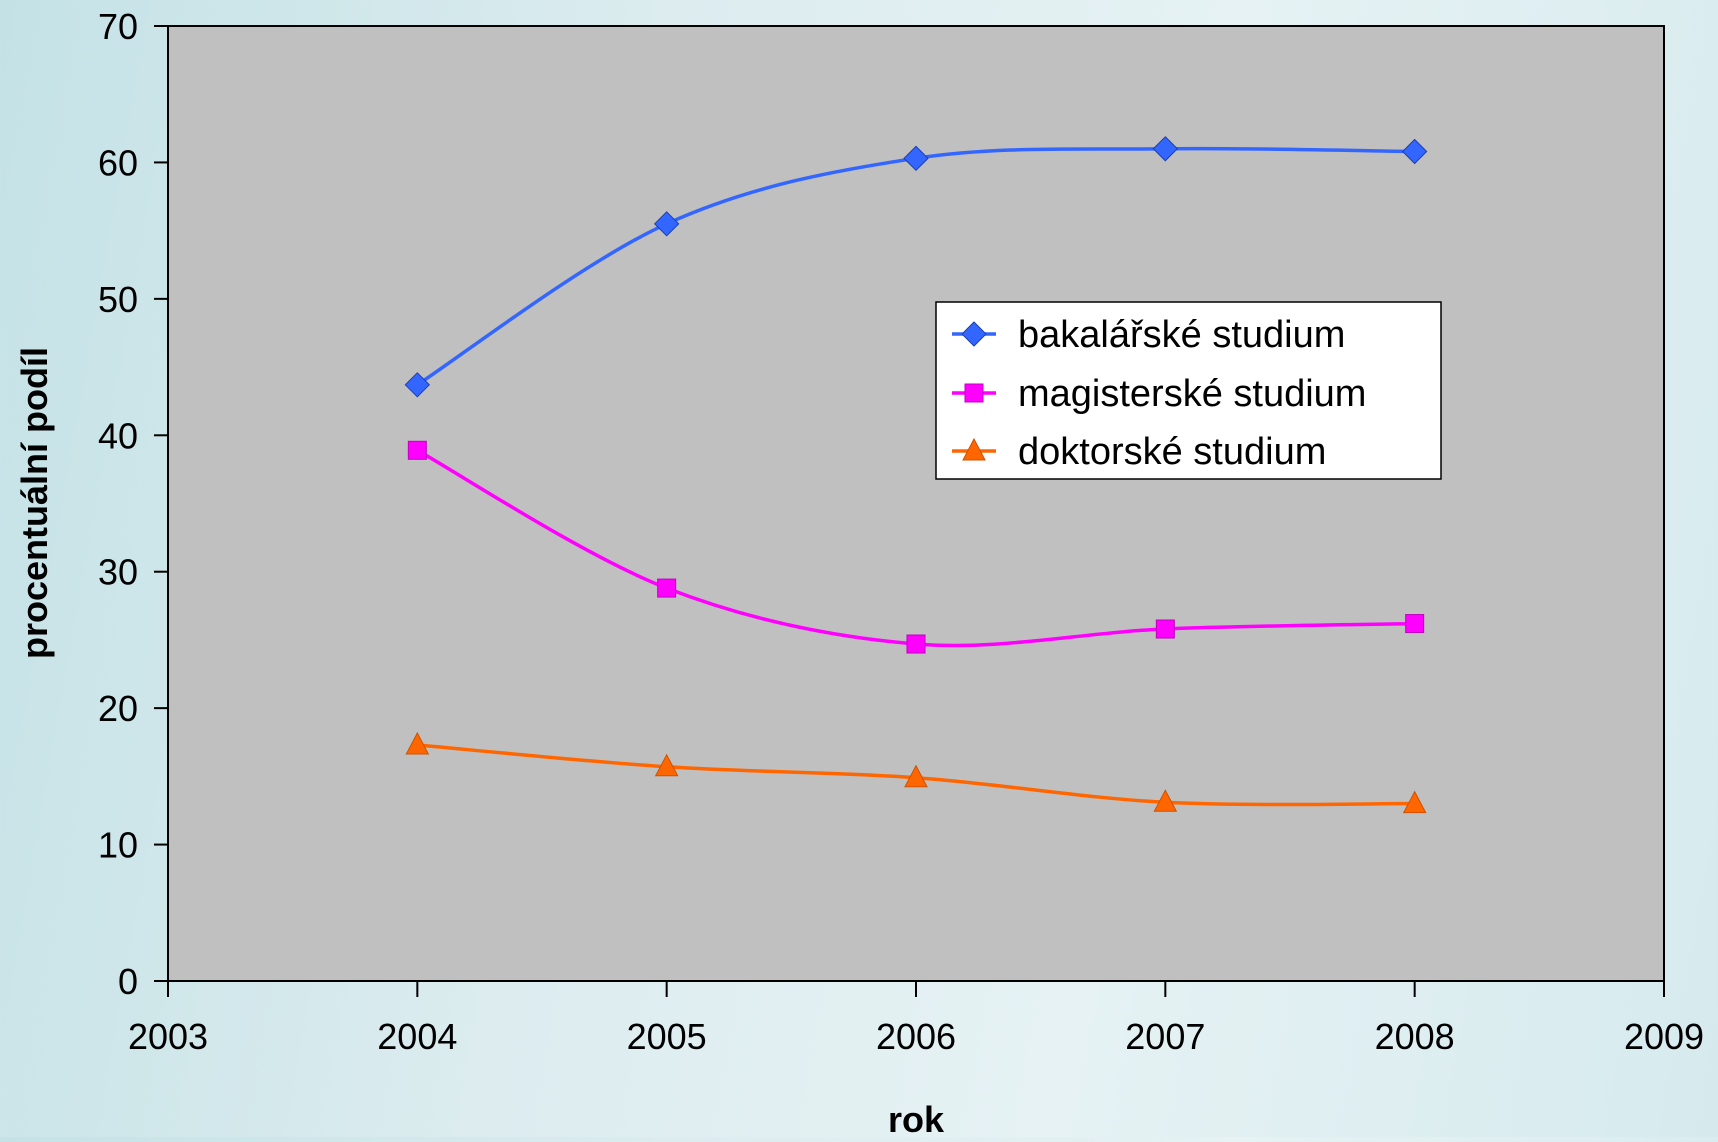  What do you see at coordinates (916, 267) in the screenshot?
I see `series-diamond` at bounding box center [916, 267].